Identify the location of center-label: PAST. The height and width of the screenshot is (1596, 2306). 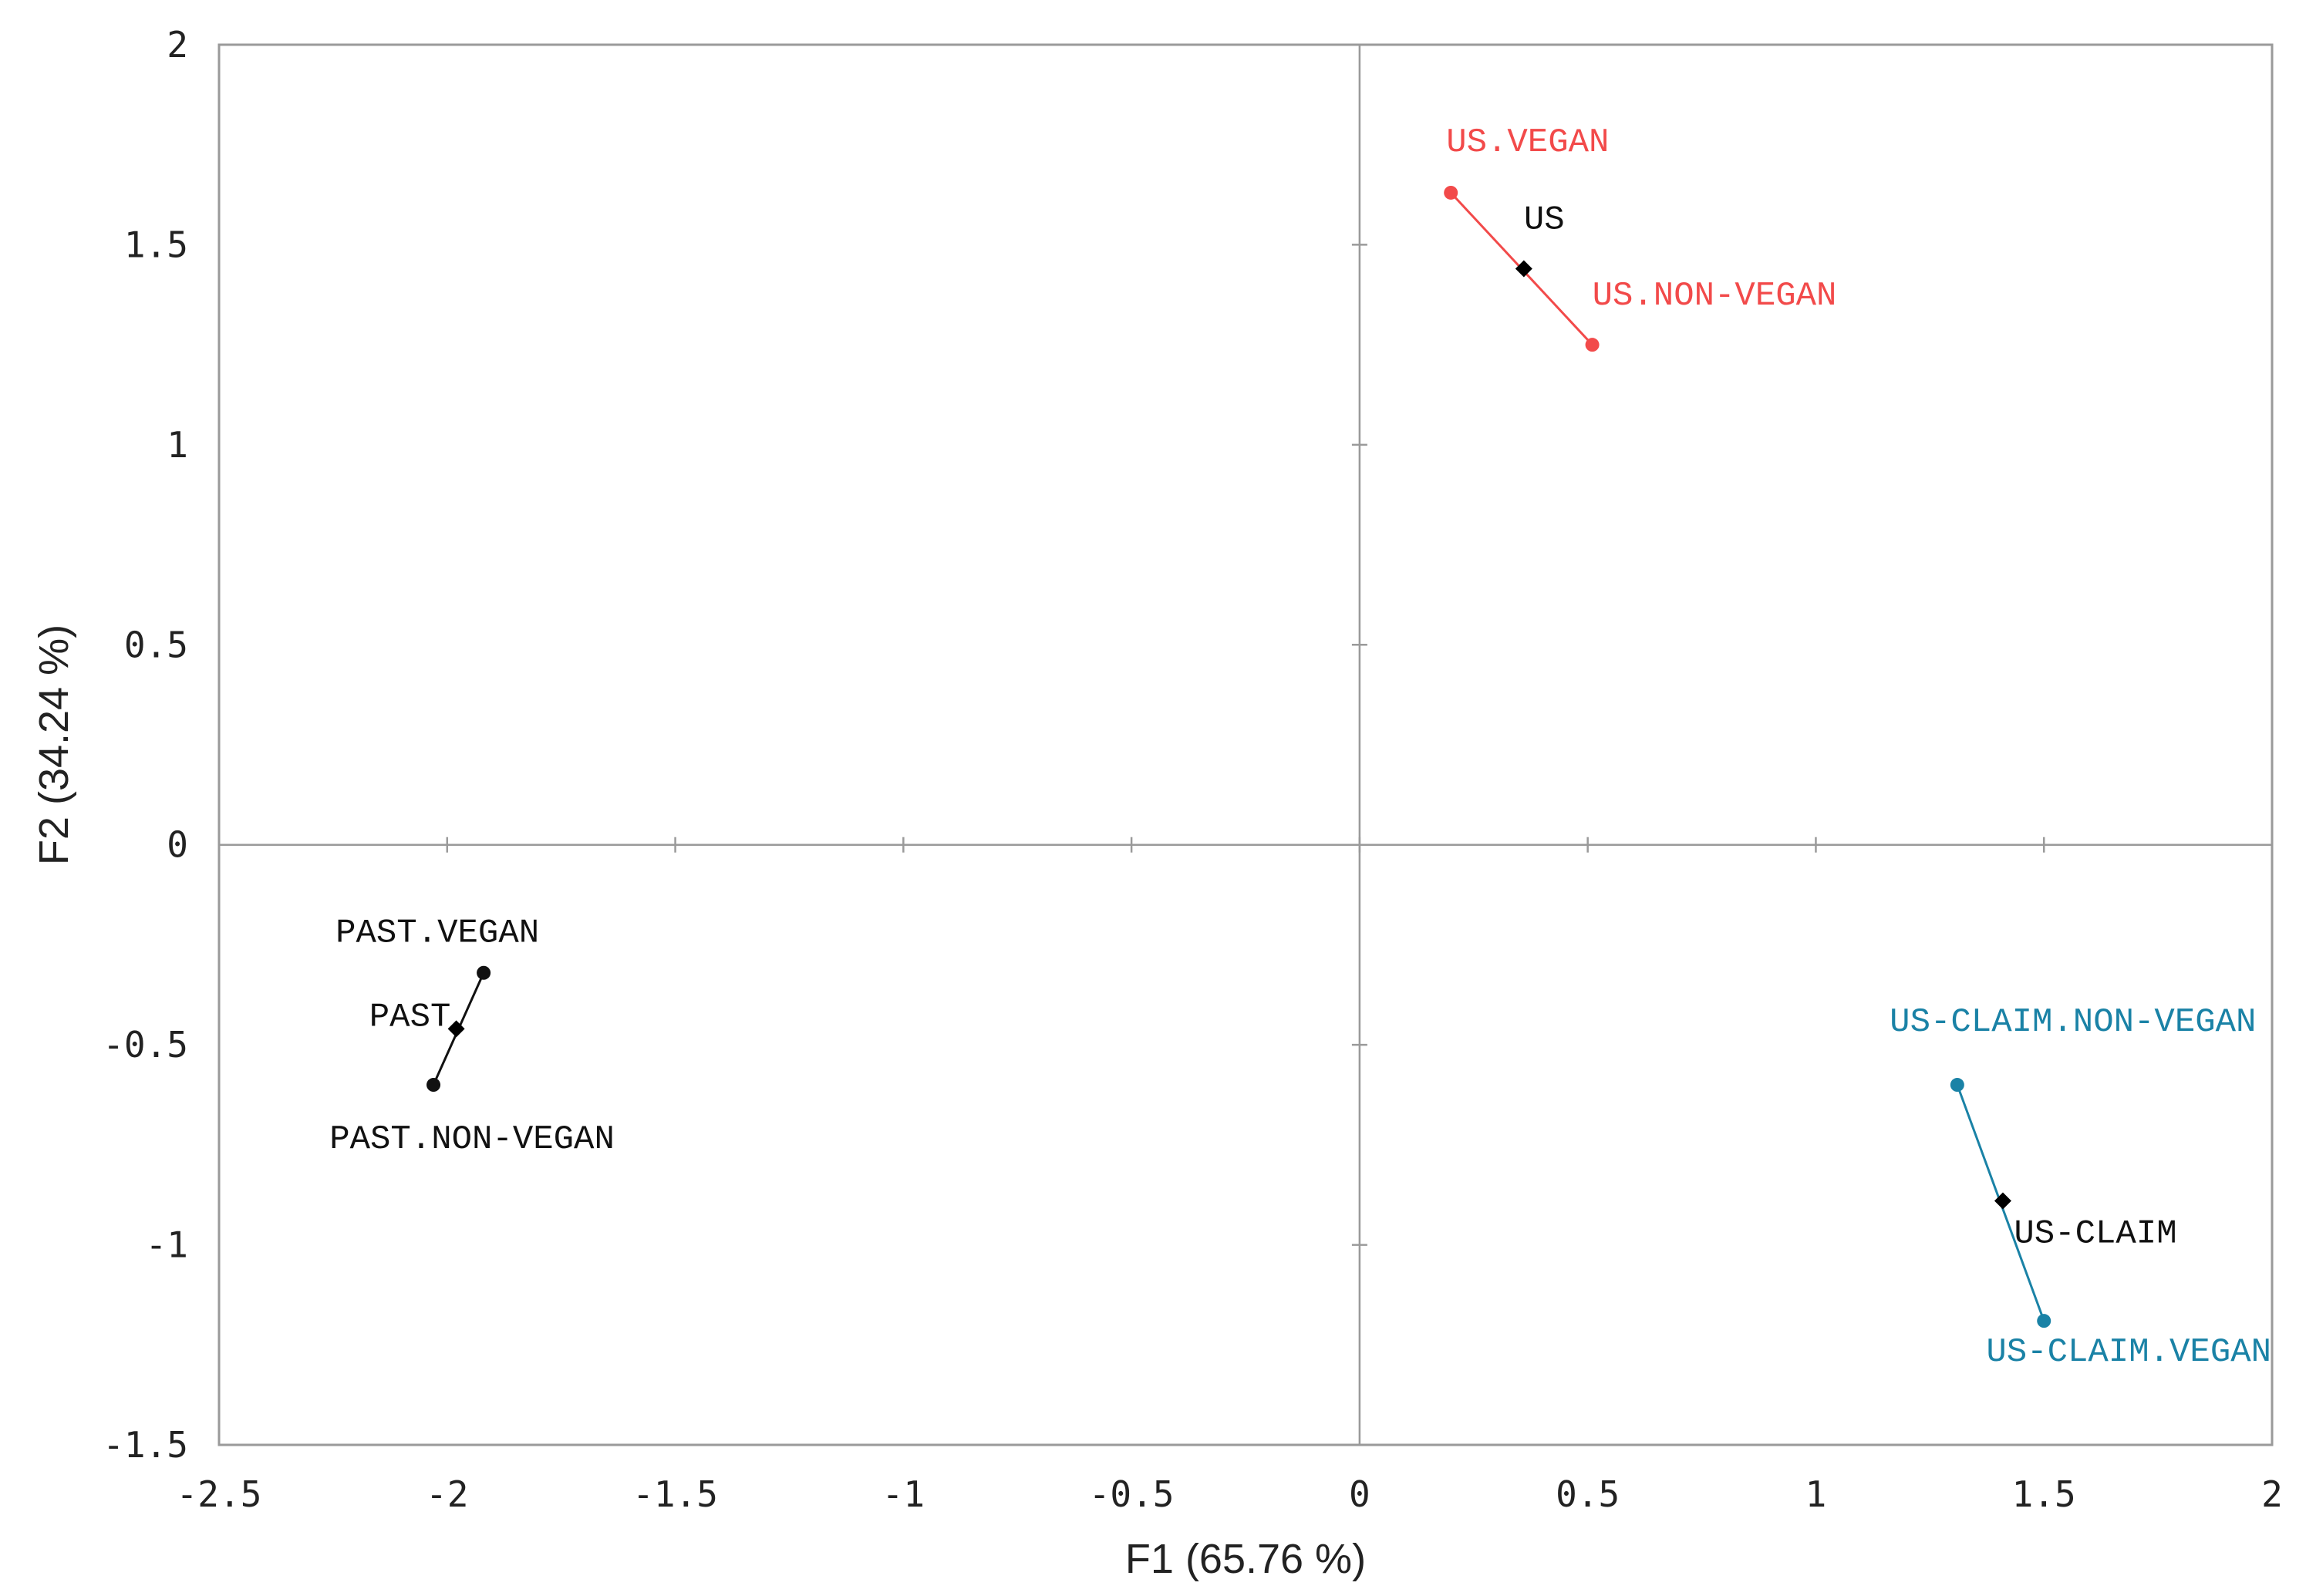
(410, 1017).